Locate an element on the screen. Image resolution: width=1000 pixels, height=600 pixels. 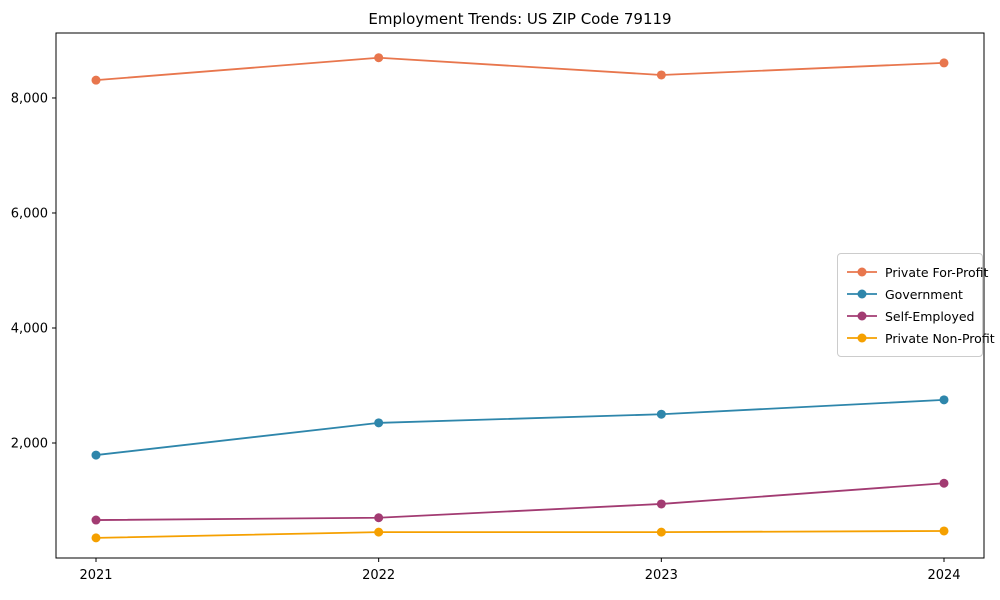
legend-item: Self-Employed is located at coordinates (910, 316).